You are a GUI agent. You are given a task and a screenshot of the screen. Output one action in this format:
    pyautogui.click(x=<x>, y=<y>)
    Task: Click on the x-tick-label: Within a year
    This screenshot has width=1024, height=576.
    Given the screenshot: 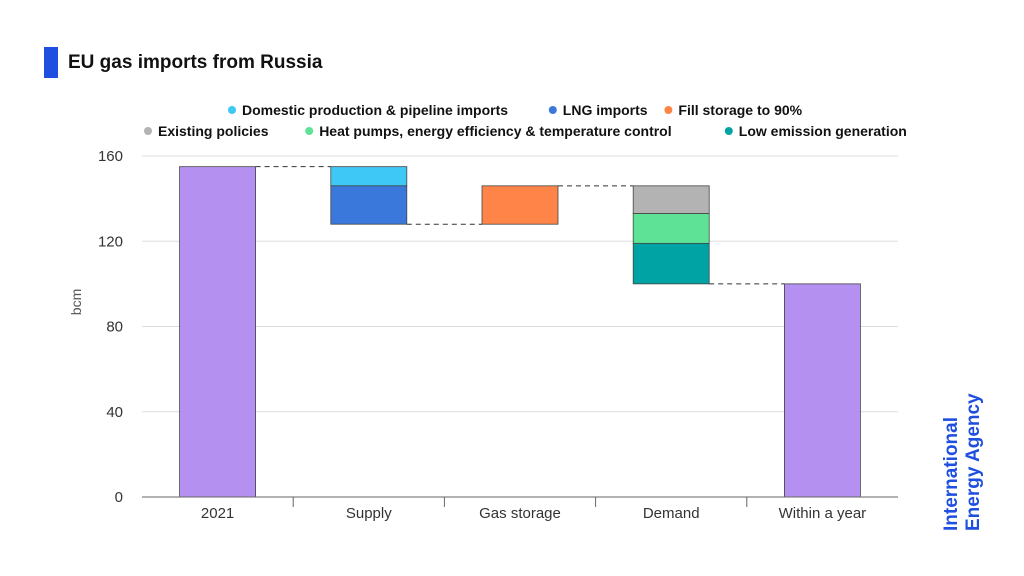 What is the action you would take?
    pyautogui.click(x=823, y=513)
    